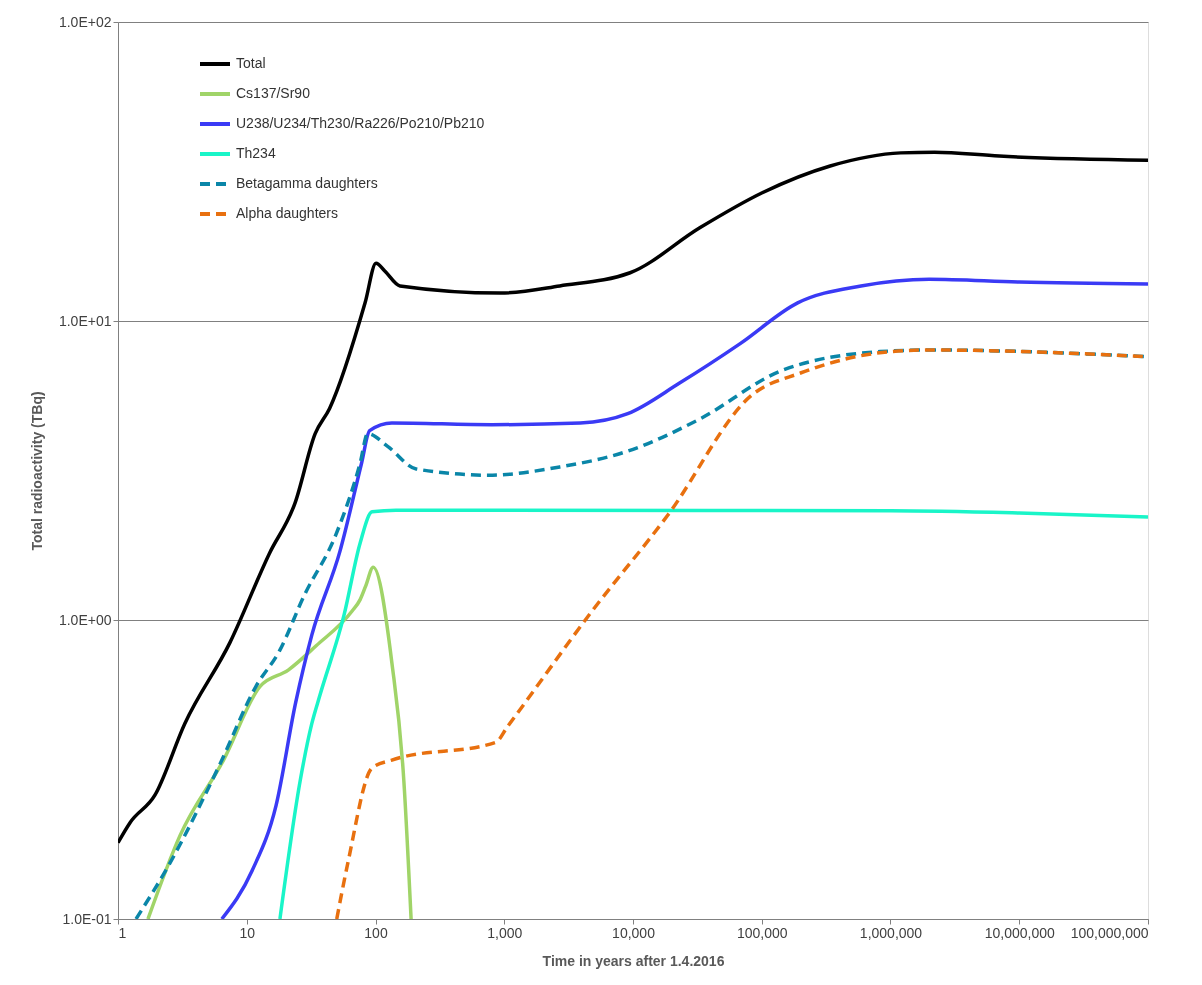 The width and height of the screenshot is (1202, 985). Describe the element at coordinates (891, 932) in the screenshot. I see `x-tick-label: 1,000,000` at that location.